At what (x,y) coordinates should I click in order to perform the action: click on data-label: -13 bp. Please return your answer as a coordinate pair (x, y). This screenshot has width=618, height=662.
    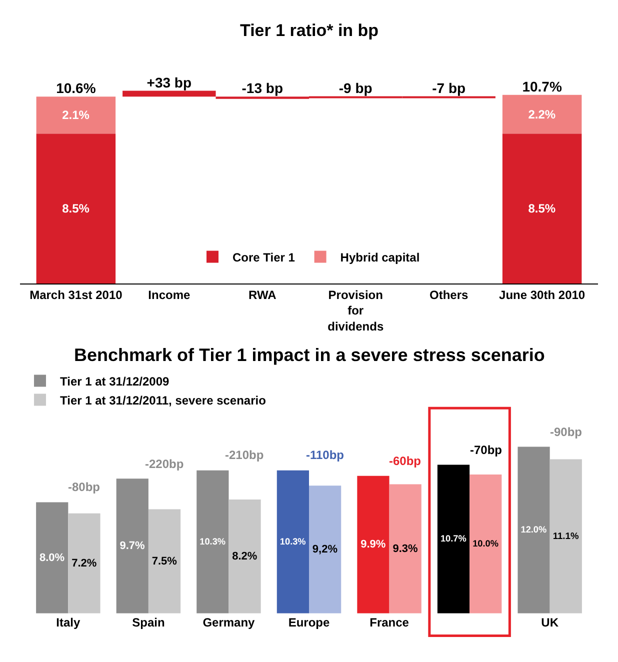
    Looking at the image, I should click on (263, 88).